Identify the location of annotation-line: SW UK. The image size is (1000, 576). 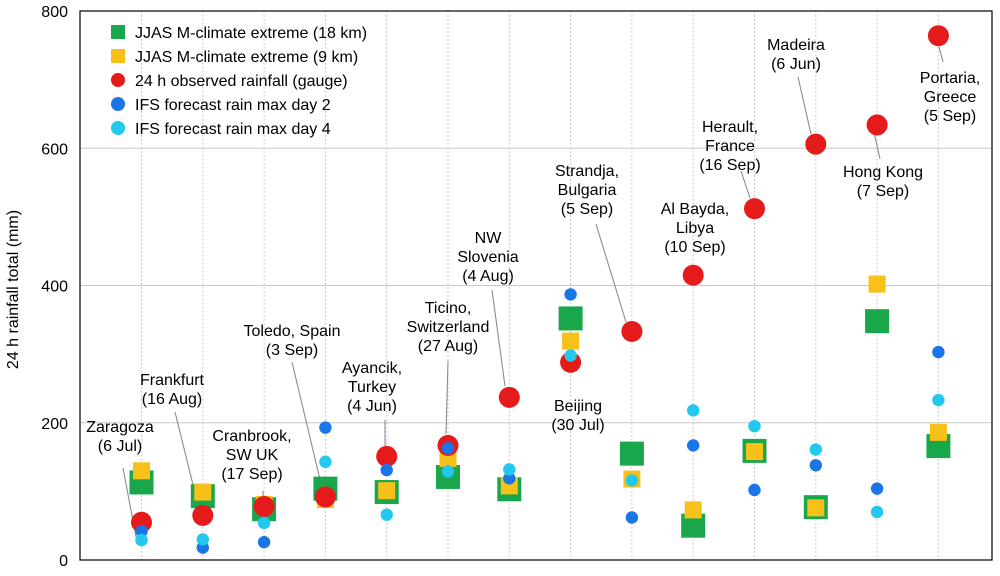
(252, 455).